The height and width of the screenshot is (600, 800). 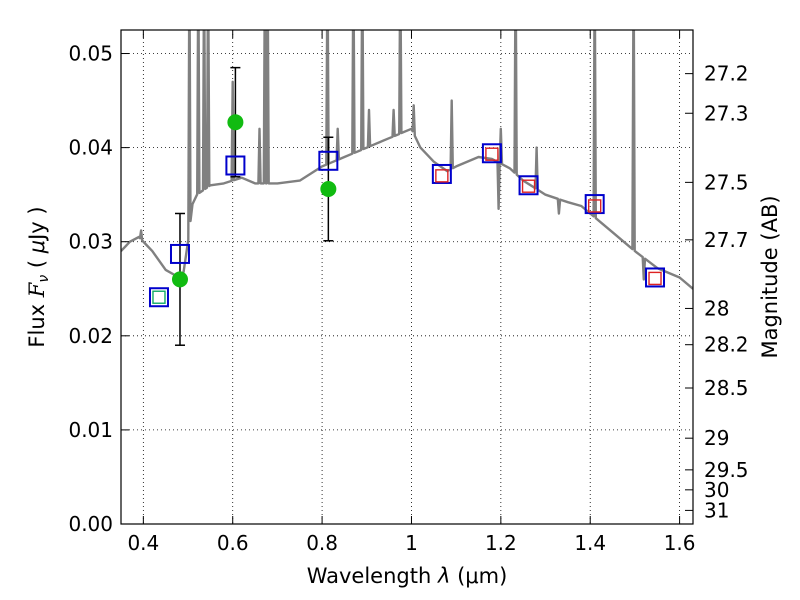 What do you see at coordinates (680, 543) in the screenshot?
I see `x-tick-label: 1.6` at bounding box center [680, 543].